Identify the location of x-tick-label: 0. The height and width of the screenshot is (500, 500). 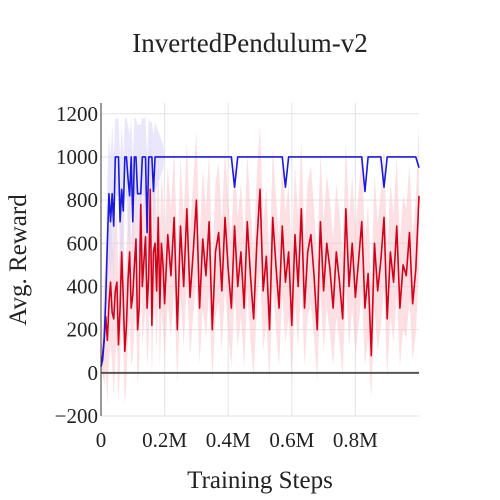
(101, 440).